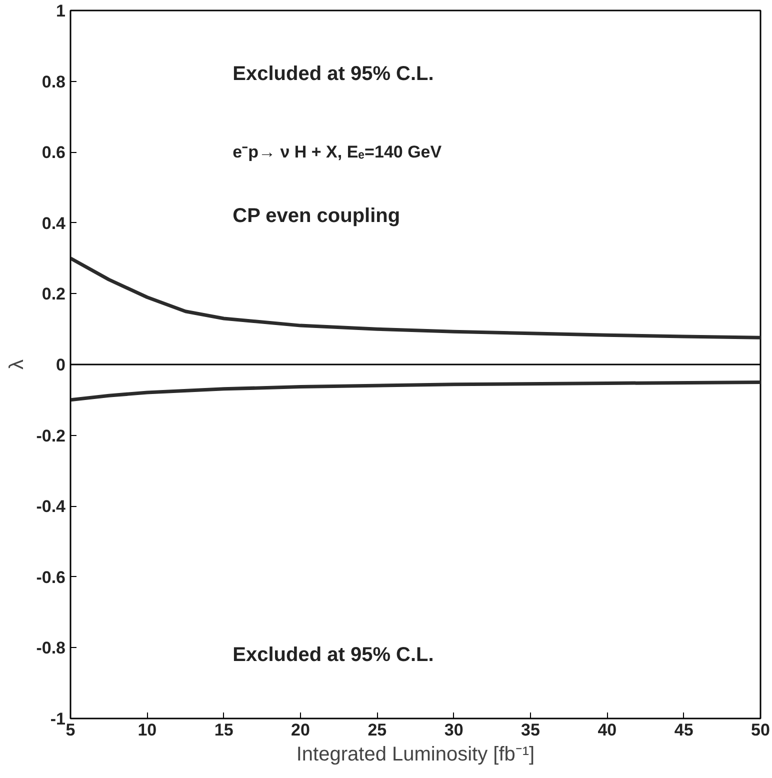  Describe the element at coordinates (415, 755) in the screenshot. I see `x-axis-title: Integrated Luminosity [fb⁻¹]` at that location.